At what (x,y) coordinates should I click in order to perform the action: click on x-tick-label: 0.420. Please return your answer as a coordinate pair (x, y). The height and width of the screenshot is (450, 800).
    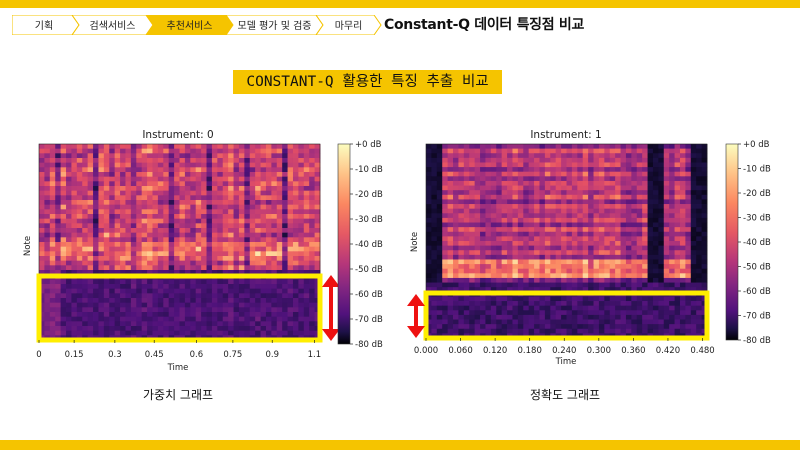
    Looking at the image, I should click on (668, 351).